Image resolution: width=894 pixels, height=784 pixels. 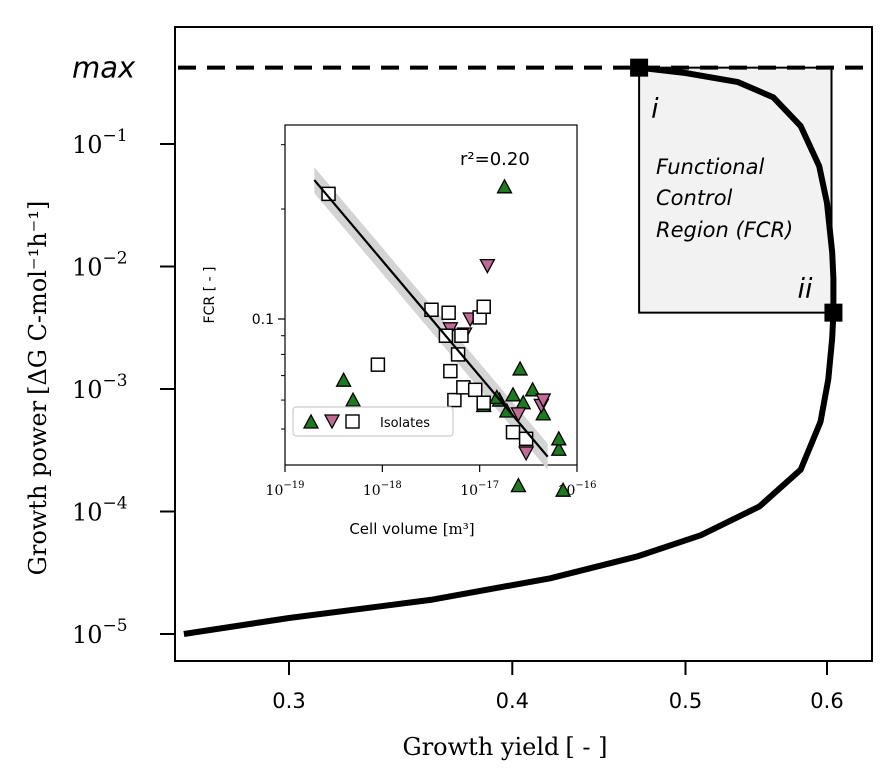 I want to click on main-ytick-label: 10⁻¹, so click(x=100, y=142).